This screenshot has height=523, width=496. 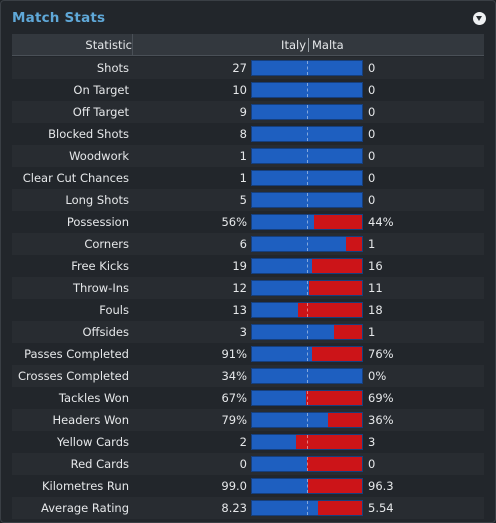 I want to click on header-team-away: Malta, so click(x=328, y=45).